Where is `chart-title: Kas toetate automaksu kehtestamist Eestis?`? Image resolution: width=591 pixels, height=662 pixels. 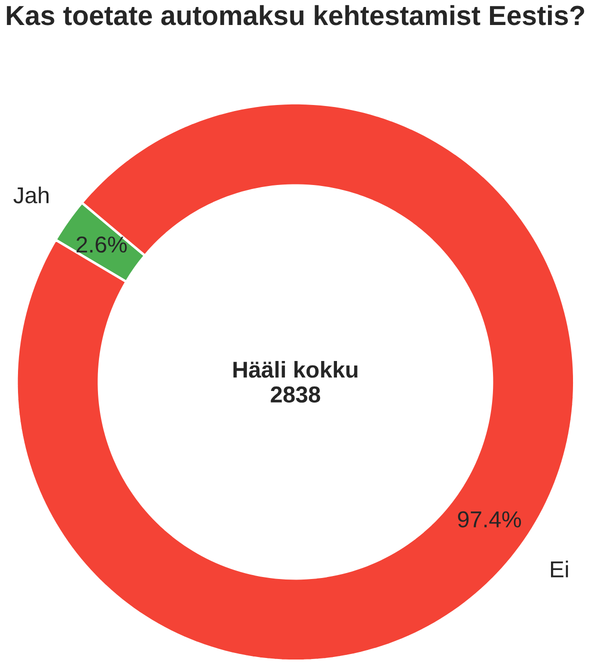 chart-title: Kas toetate automaksu kehtestamist Eestis? is located at coordinates (295, 15).